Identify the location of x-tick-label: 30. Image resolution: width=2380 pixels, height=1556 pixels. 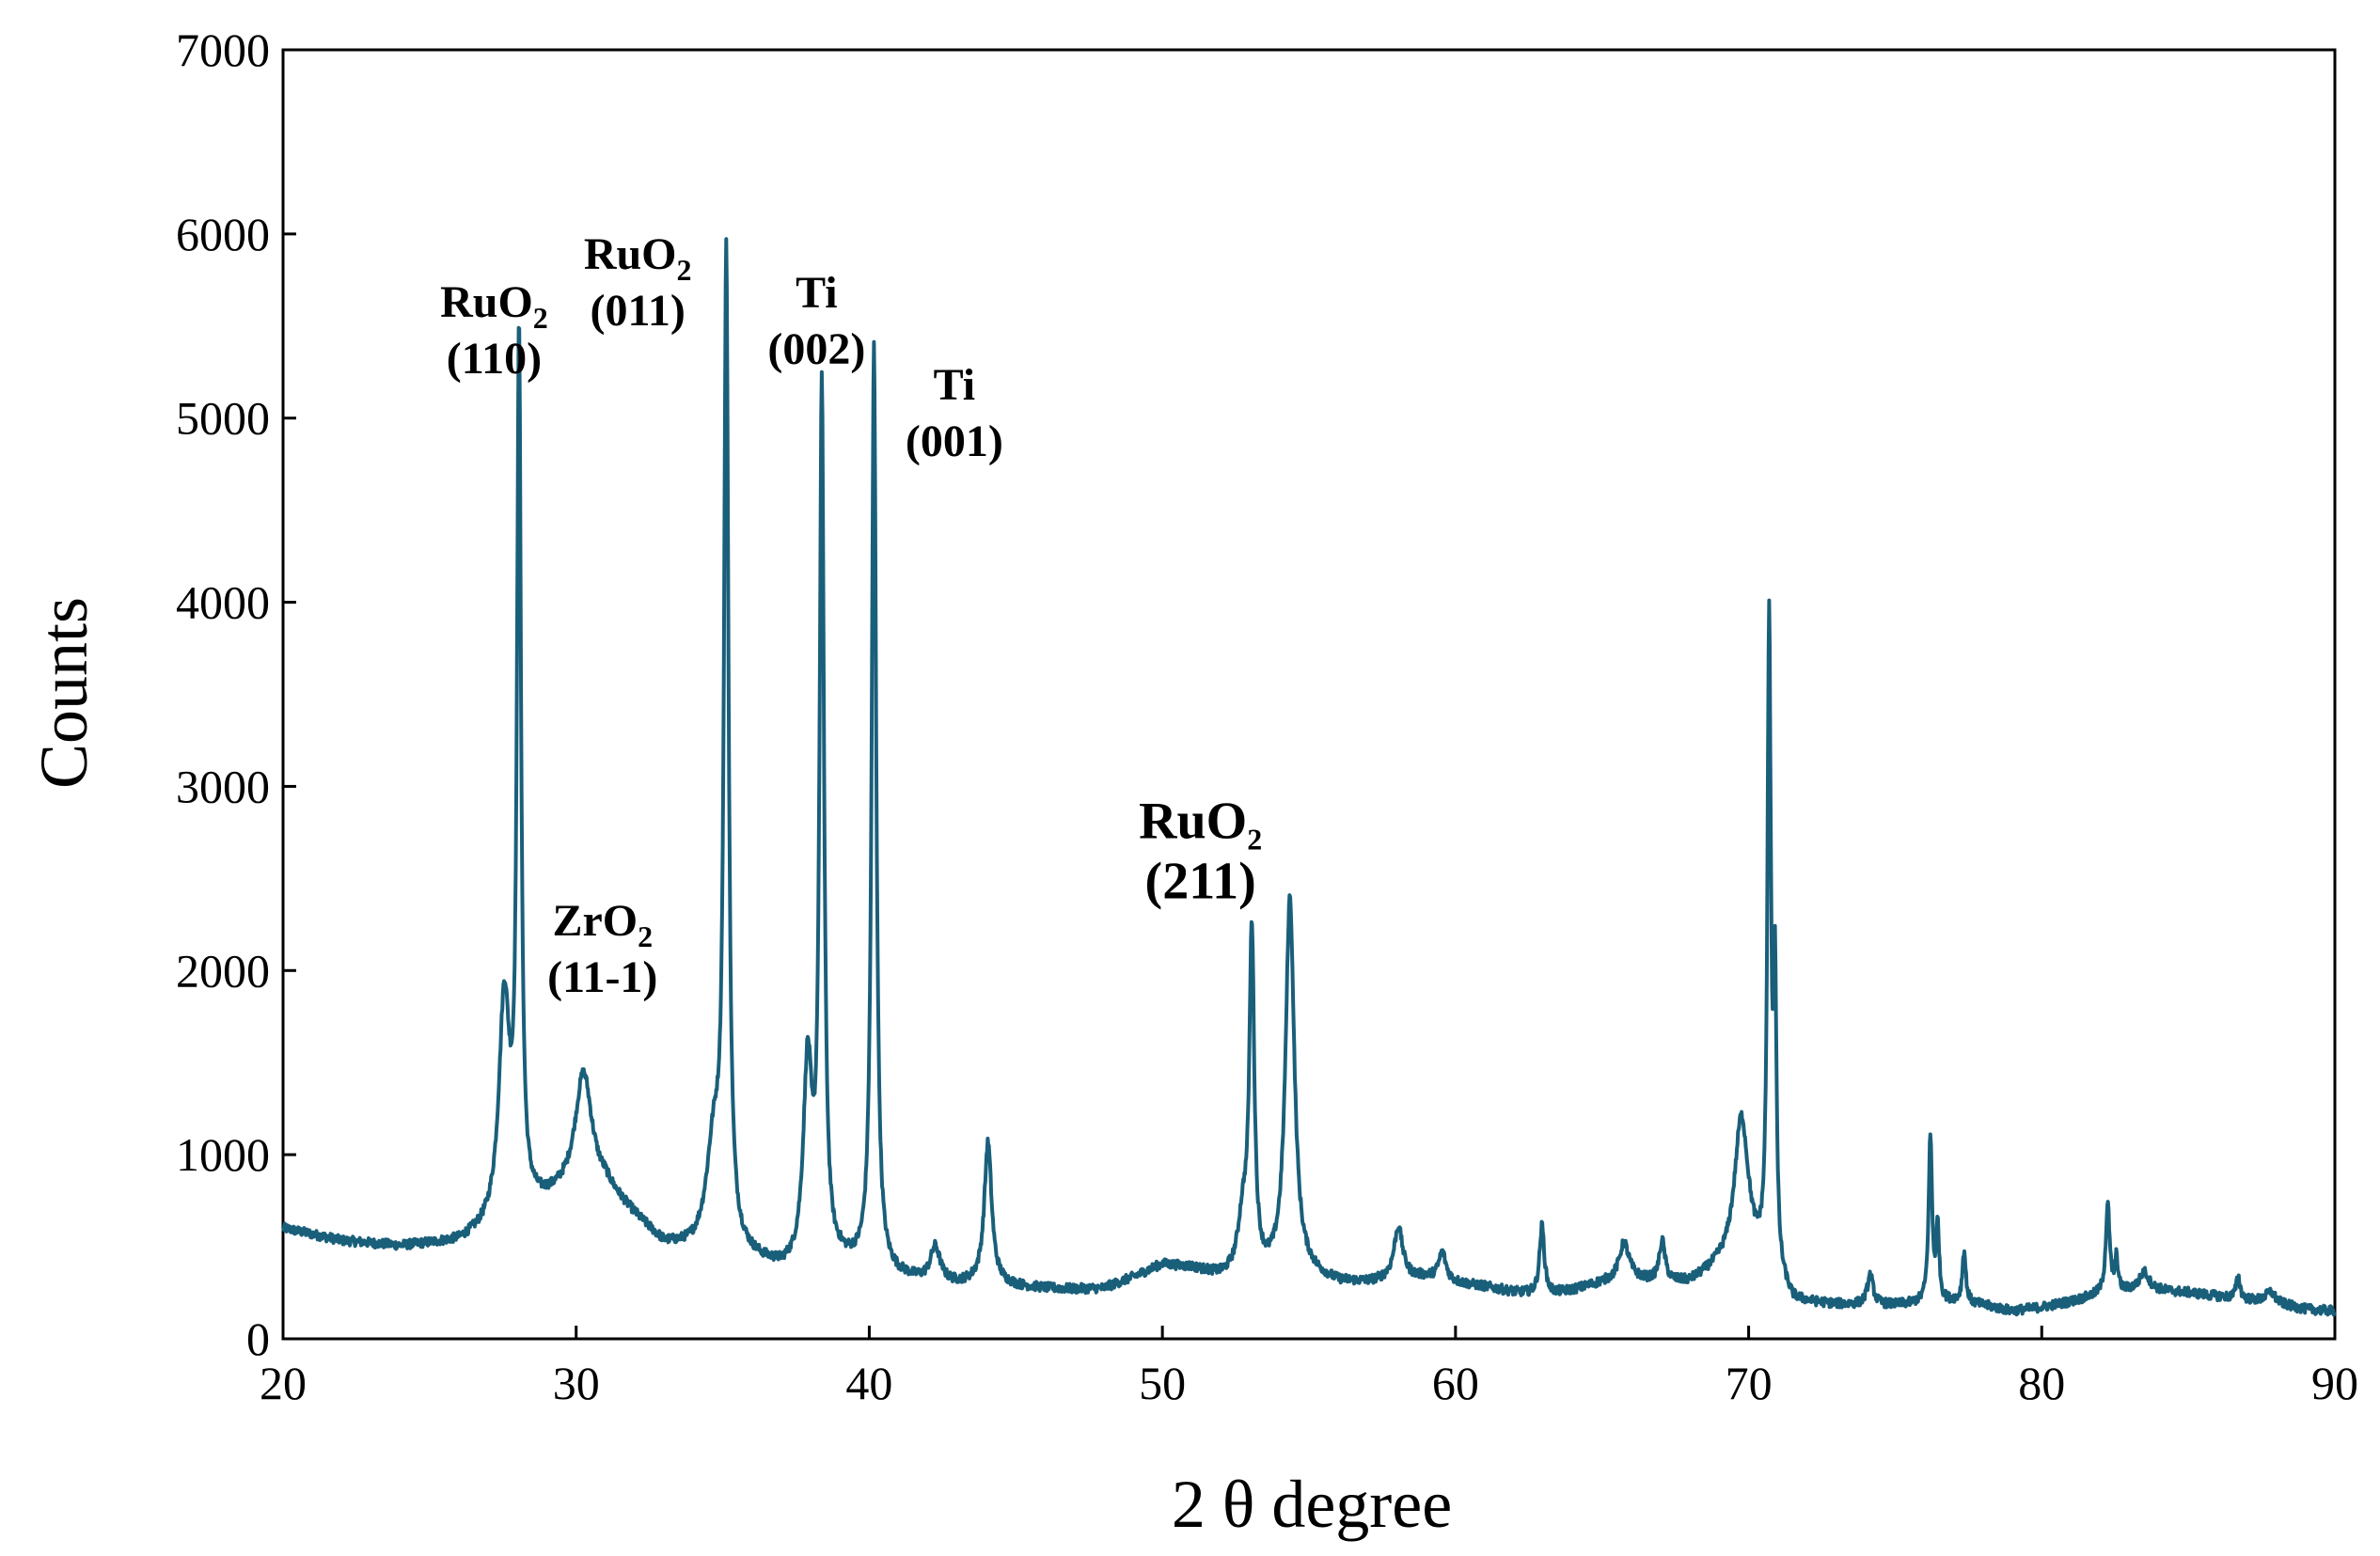
(576, 1383).